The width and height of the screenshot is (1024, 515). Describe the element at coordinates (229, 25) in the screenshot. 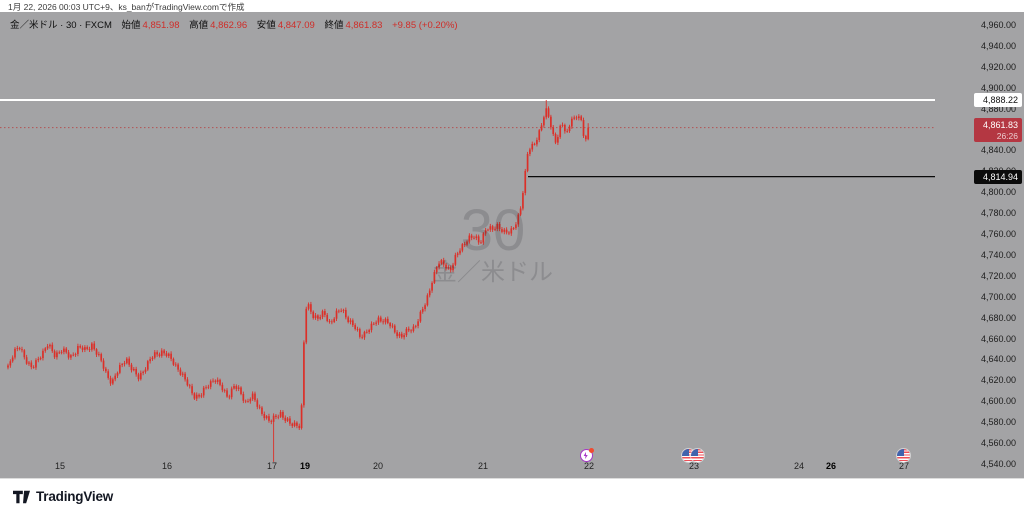

I see `high-value: 4,862.96` at that location.